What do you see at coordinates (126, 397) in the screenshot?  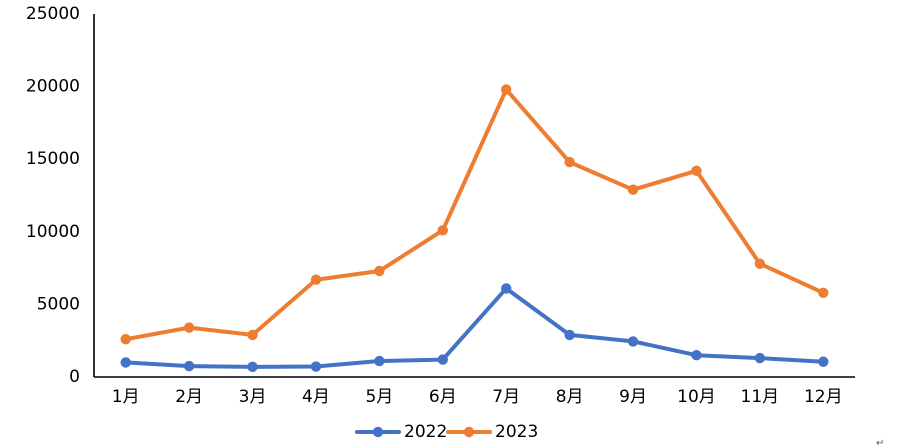 I see `x-tick-label: 1月` at bounding box center [126, 397].